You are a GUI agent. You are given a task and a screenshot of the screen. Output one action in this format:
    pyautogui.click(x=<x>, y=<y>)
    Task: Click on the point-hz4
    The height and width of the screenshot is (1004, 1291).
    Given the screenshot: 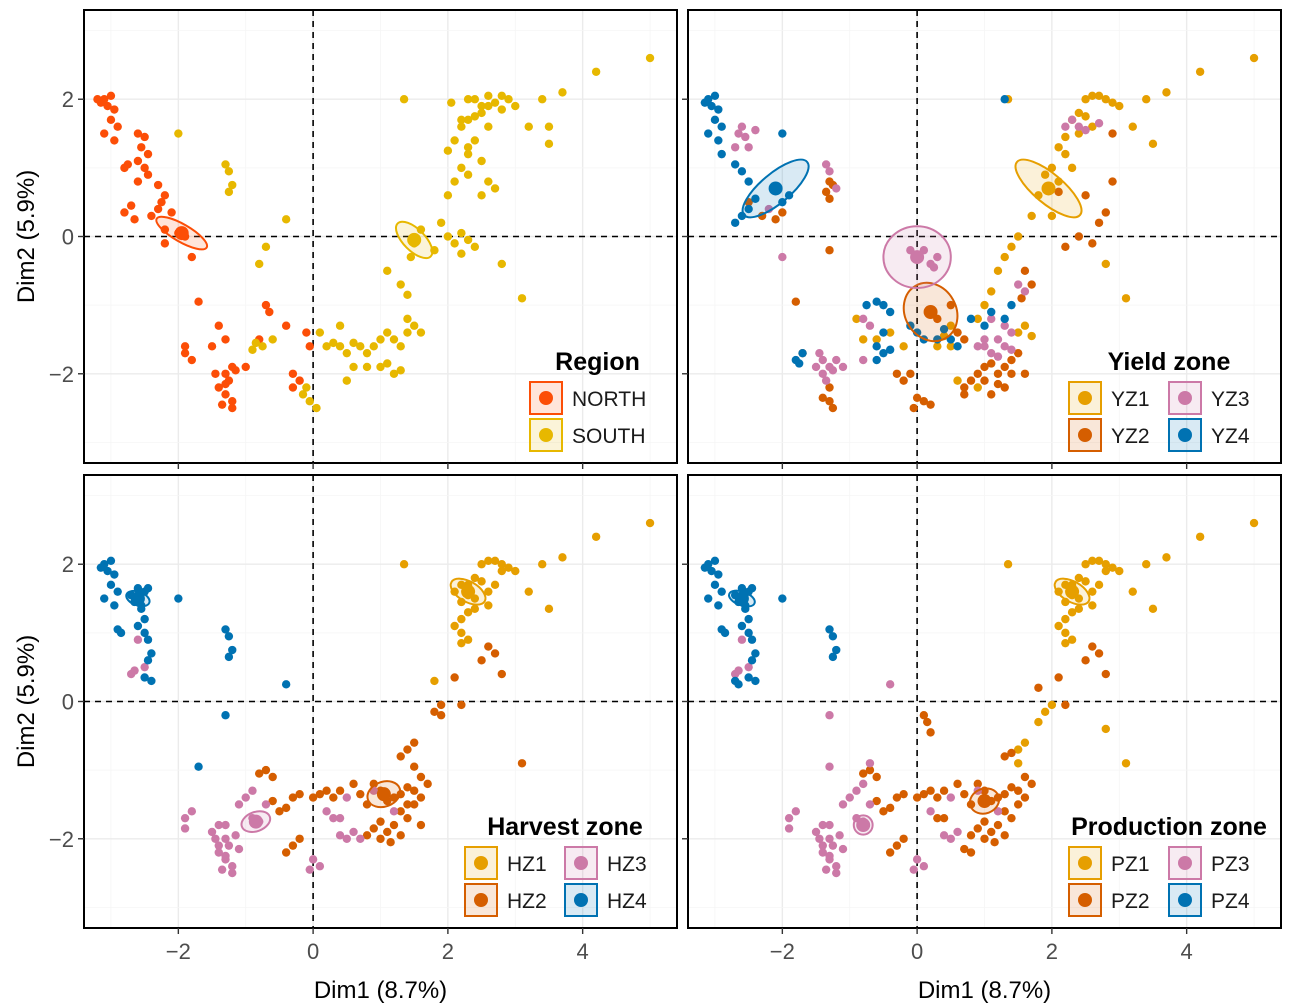 What is the action you would take?
    pyautogui.click(x=148, y=660)
    